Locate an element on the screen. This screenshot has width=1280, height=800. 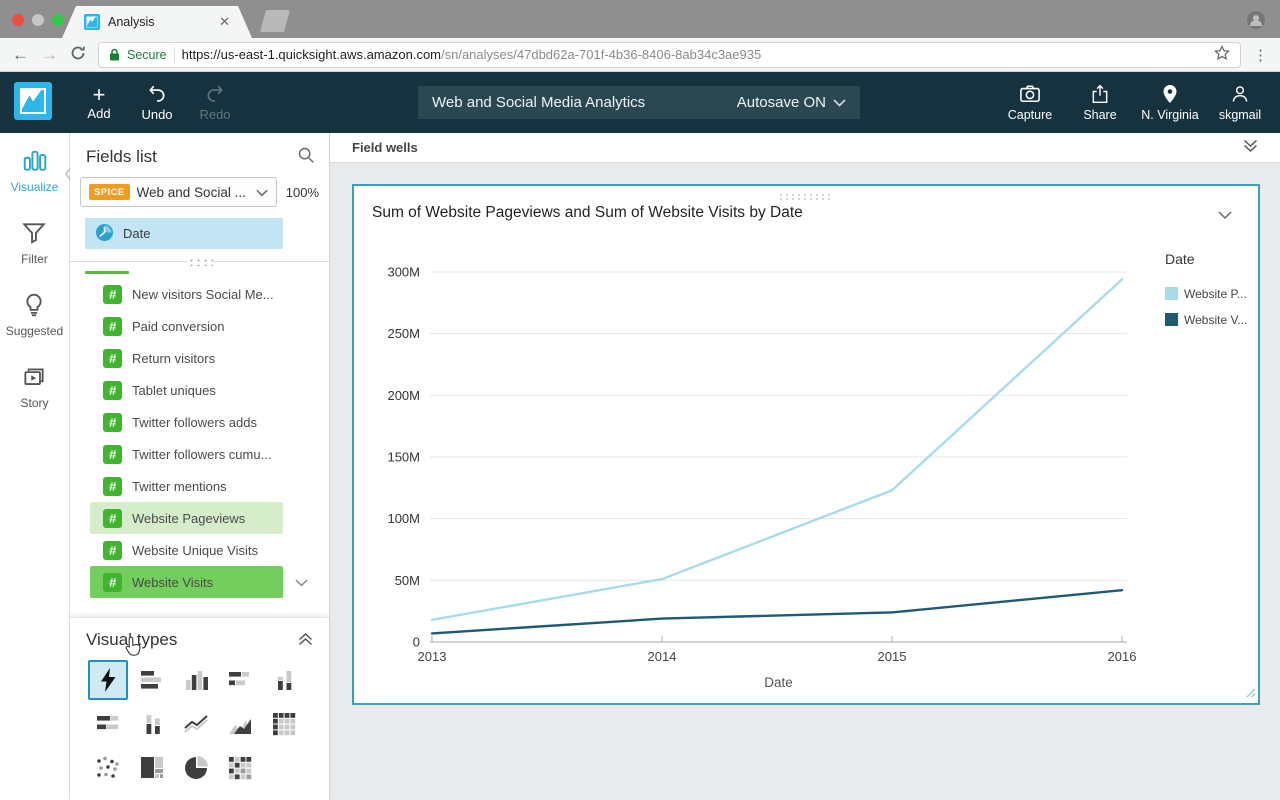
bookmark-star-icon is located at coordinates (1222, 54).